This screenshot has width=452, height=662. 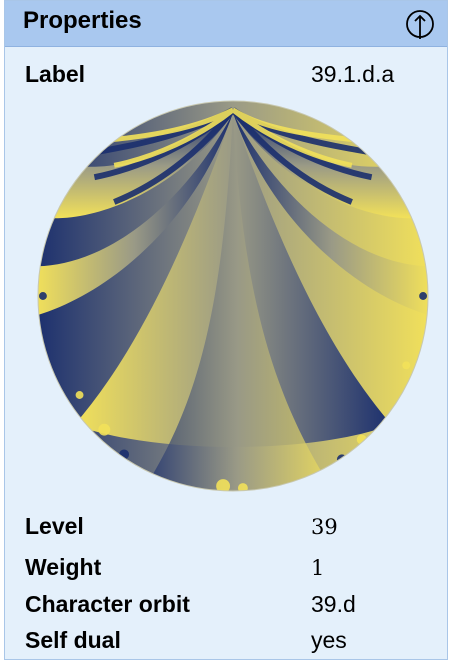 What do you see at coordinates (333, 604) in the screenshot?
I see `character-orbit-value: 39.d` at bounding box center [333, 604].